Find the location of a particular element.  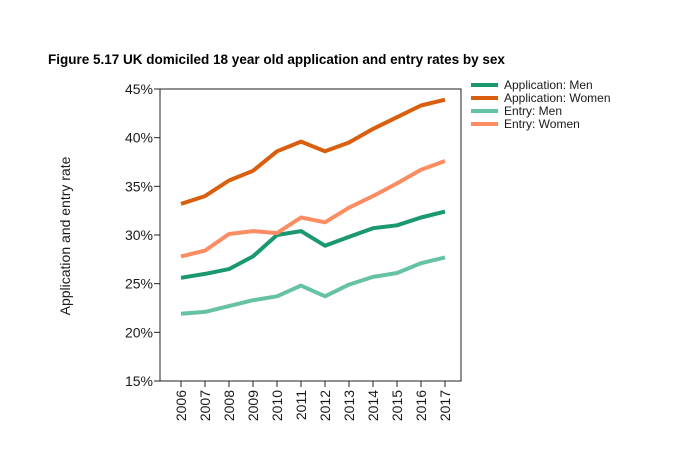

x-tick-label: 2009 is located at coordinates (253, 405).